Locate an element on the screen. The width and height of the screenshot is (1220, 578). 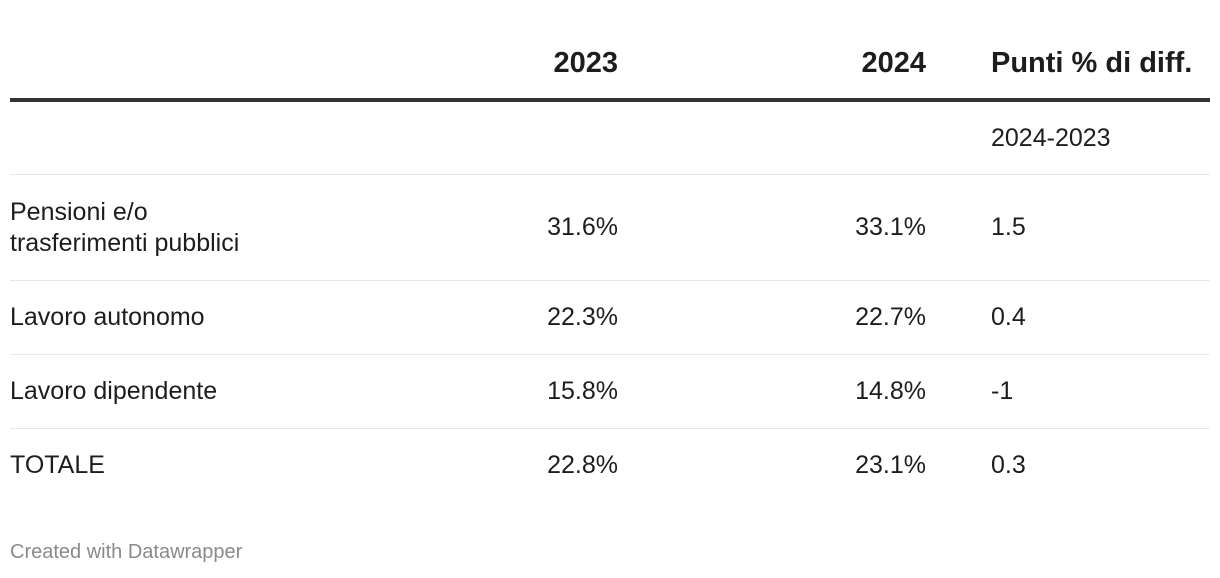
cell-2024: 23.1% is located at coordinates (890, 465).